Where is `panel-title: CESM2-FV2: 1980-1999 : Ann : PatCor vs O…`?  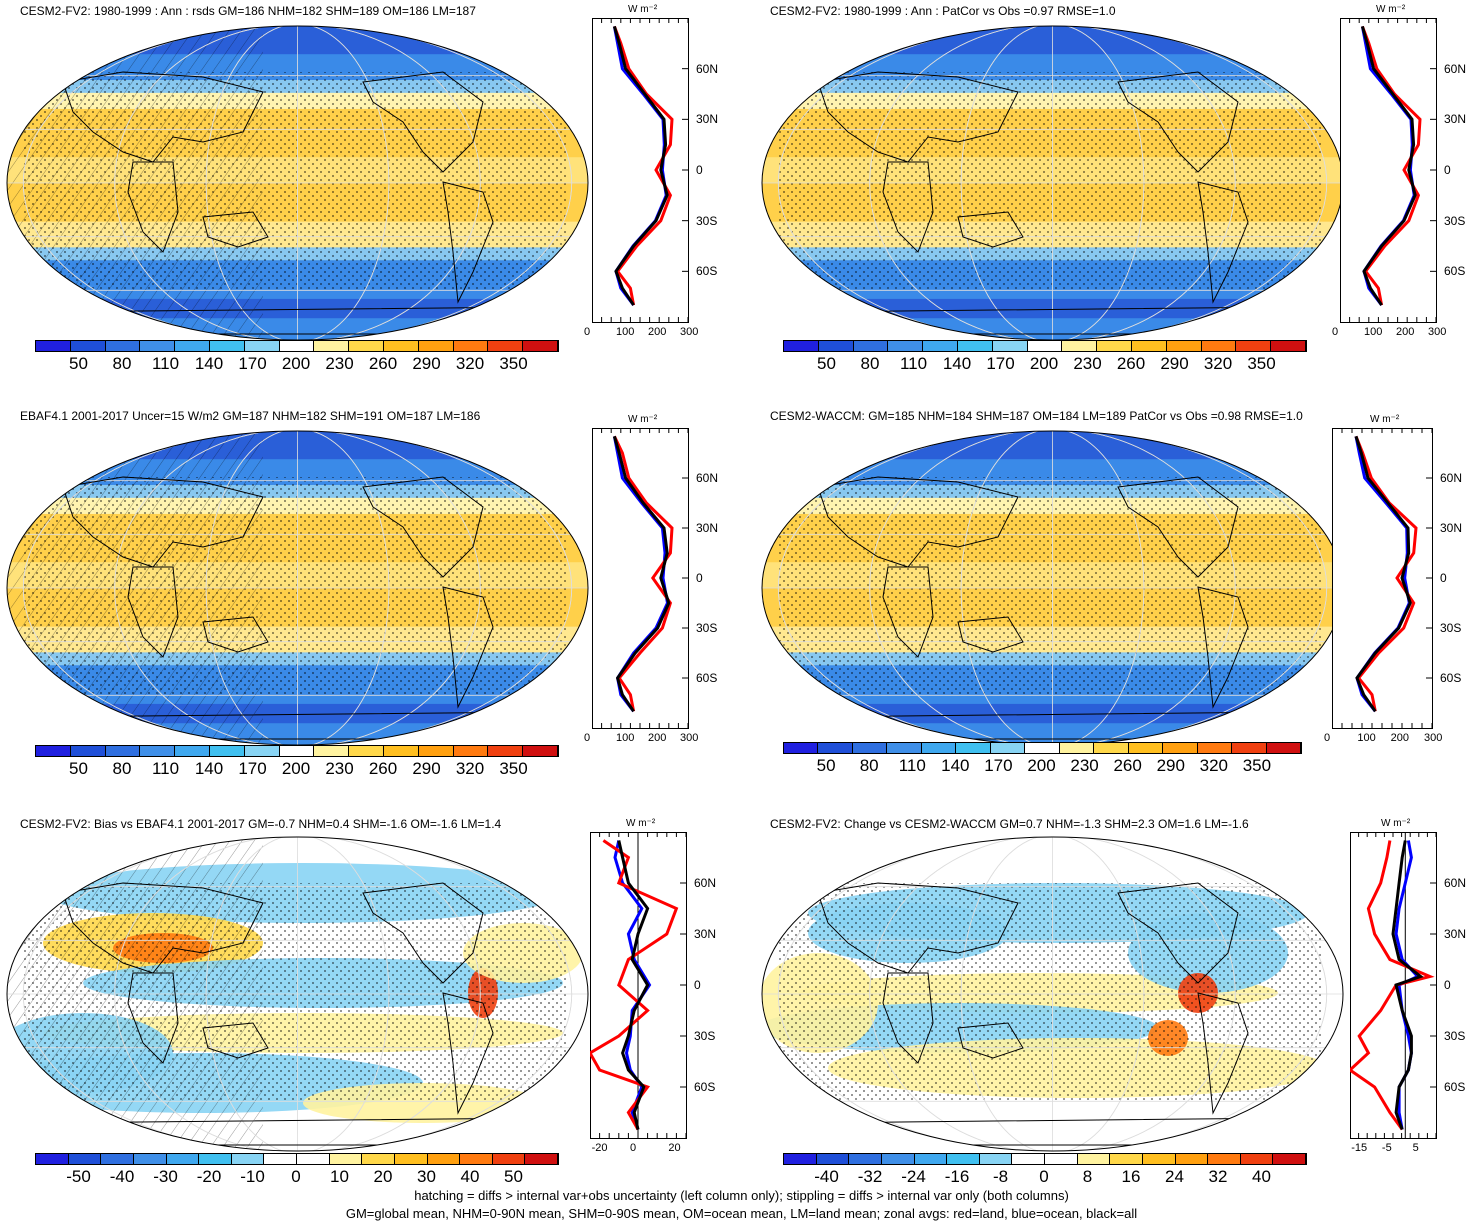
panel-title: CESM2-FV2: 1980-1999 : Ann : PatCor vs O… is located at coordinates (943, 11).